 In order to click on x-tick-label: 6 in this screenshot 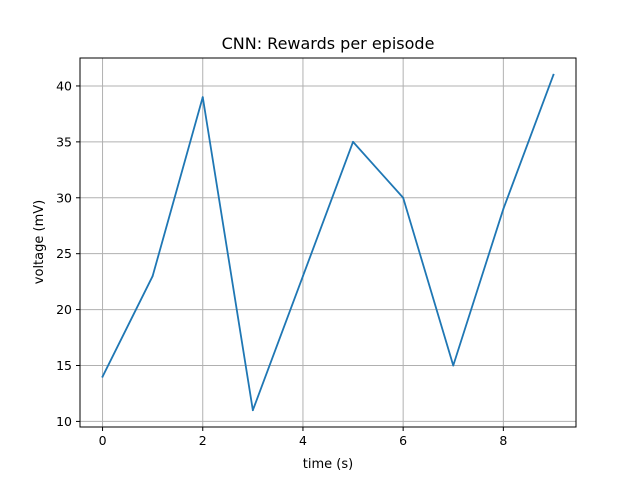, I will do `click(403, 440)`.